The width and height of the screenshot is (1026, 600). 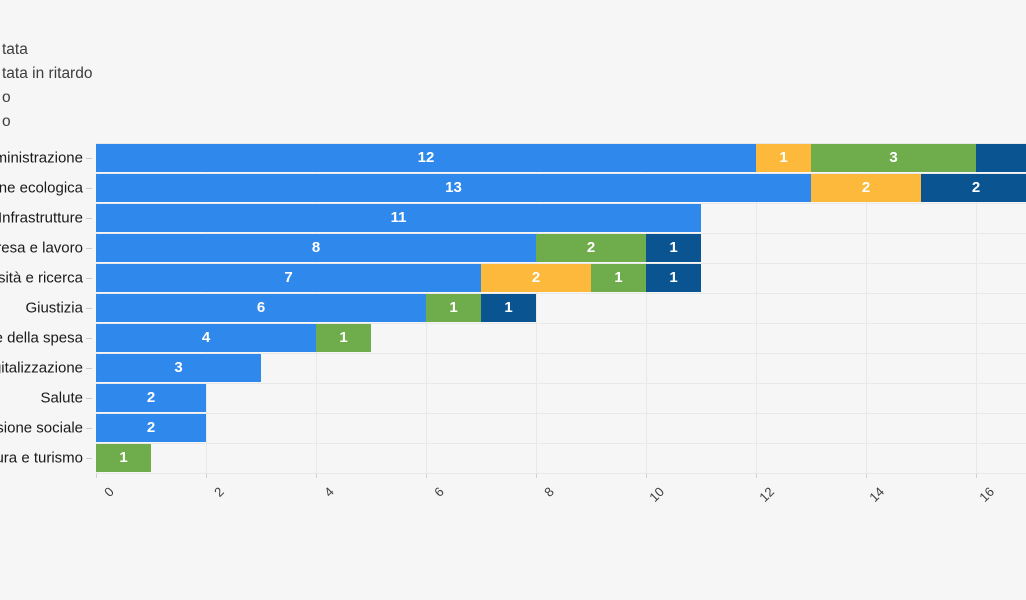 I want to click on bar-segment-green: 3, so click(x=893, y=158).